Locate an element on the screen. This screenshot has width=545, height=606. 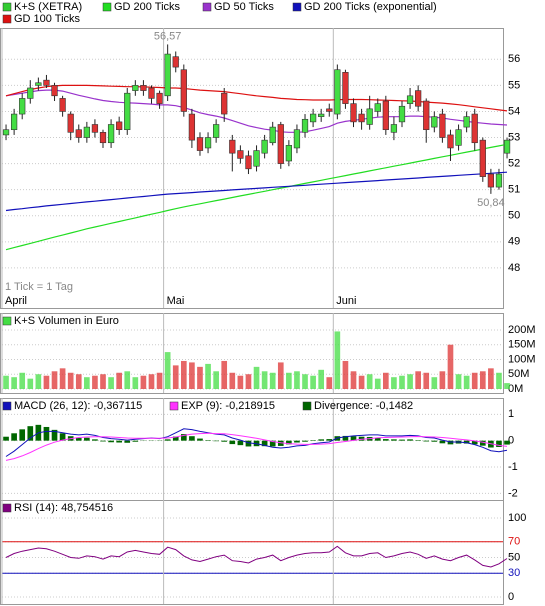
y-tick-label: 54 is located at coordinates (514, 111).